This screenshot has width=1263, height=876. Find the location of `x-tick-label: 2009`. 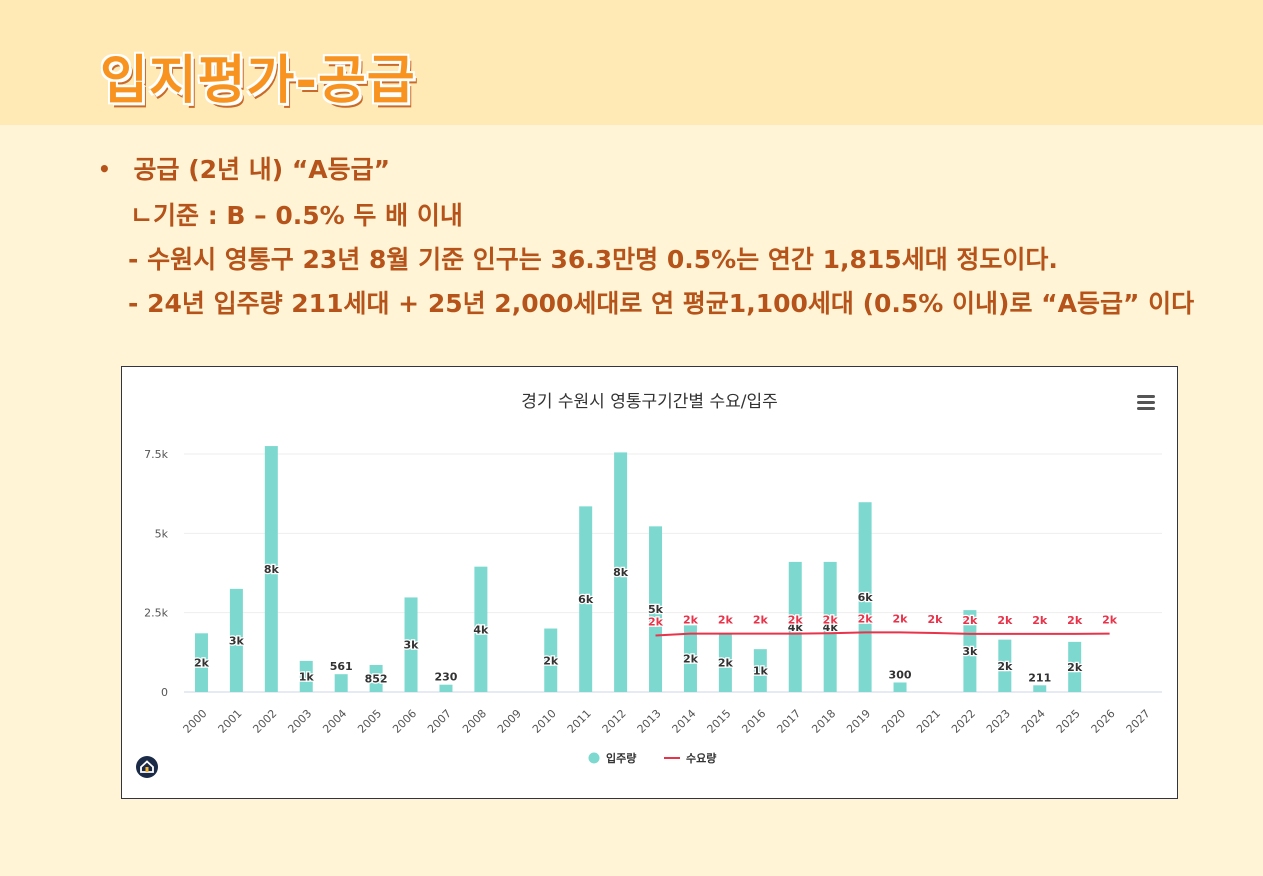

x-tick-label: 2009 is located at coordinates (509, 721).